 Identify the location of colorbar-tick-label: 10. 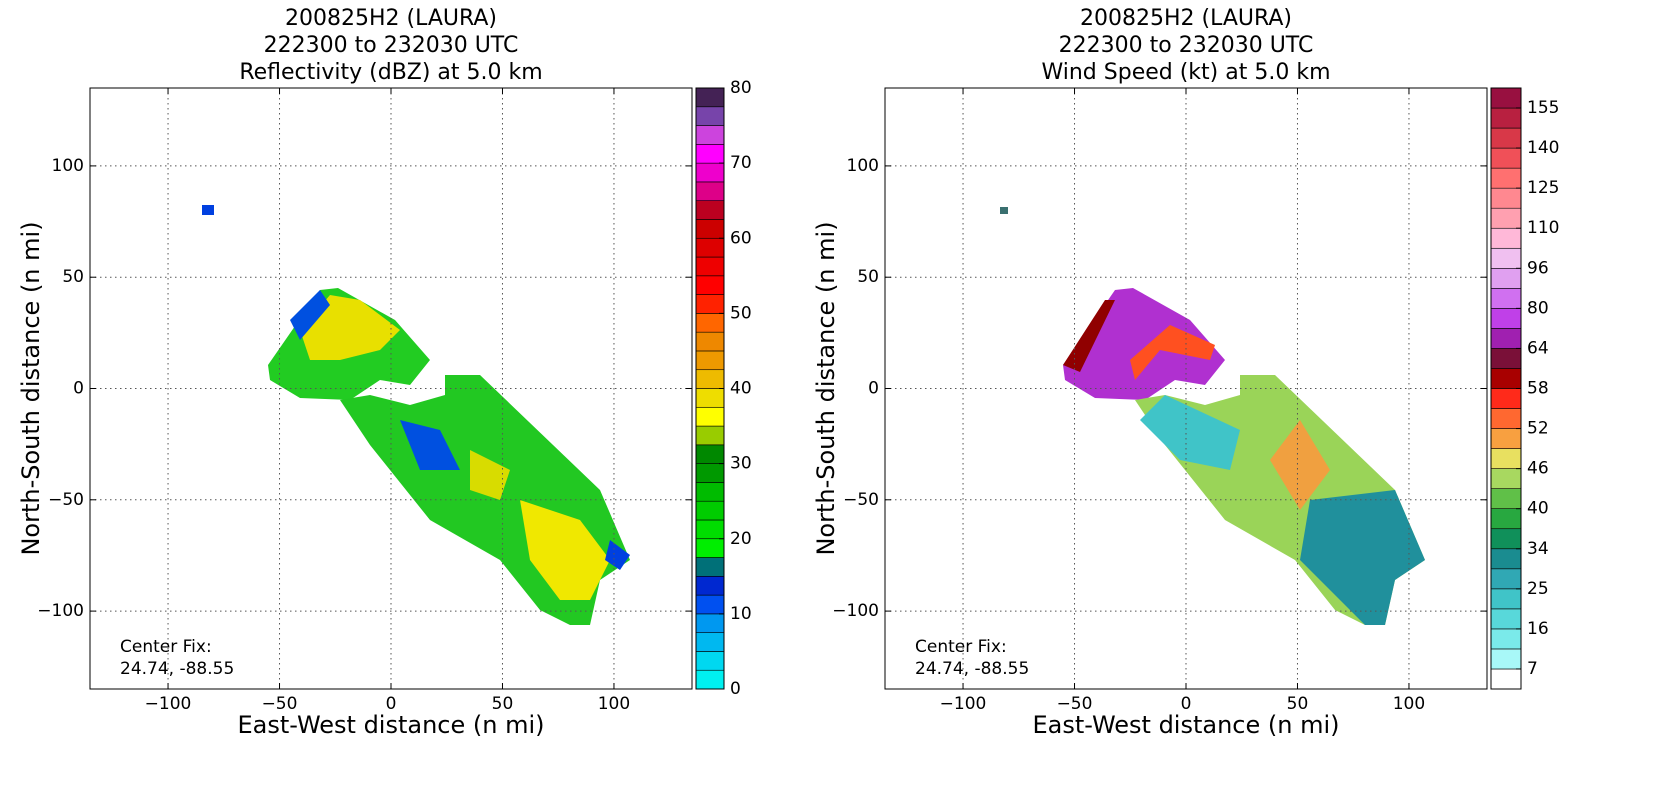
(741, 614).